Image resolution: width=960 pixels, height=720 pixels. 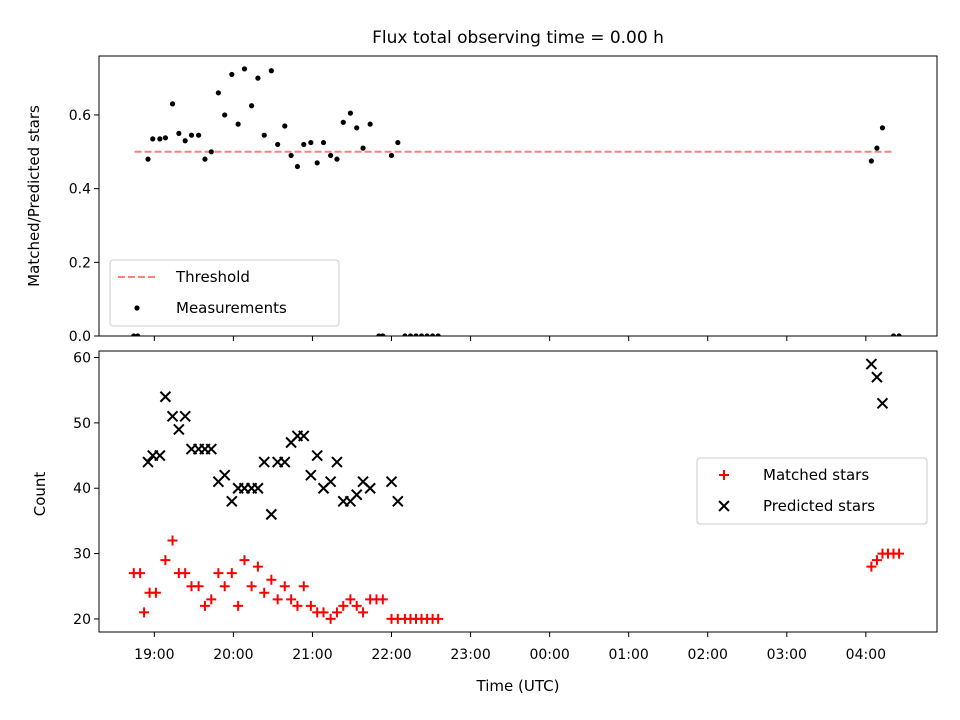 I want to click on legend-label: Predicted stars, so click(x=819, y=506).